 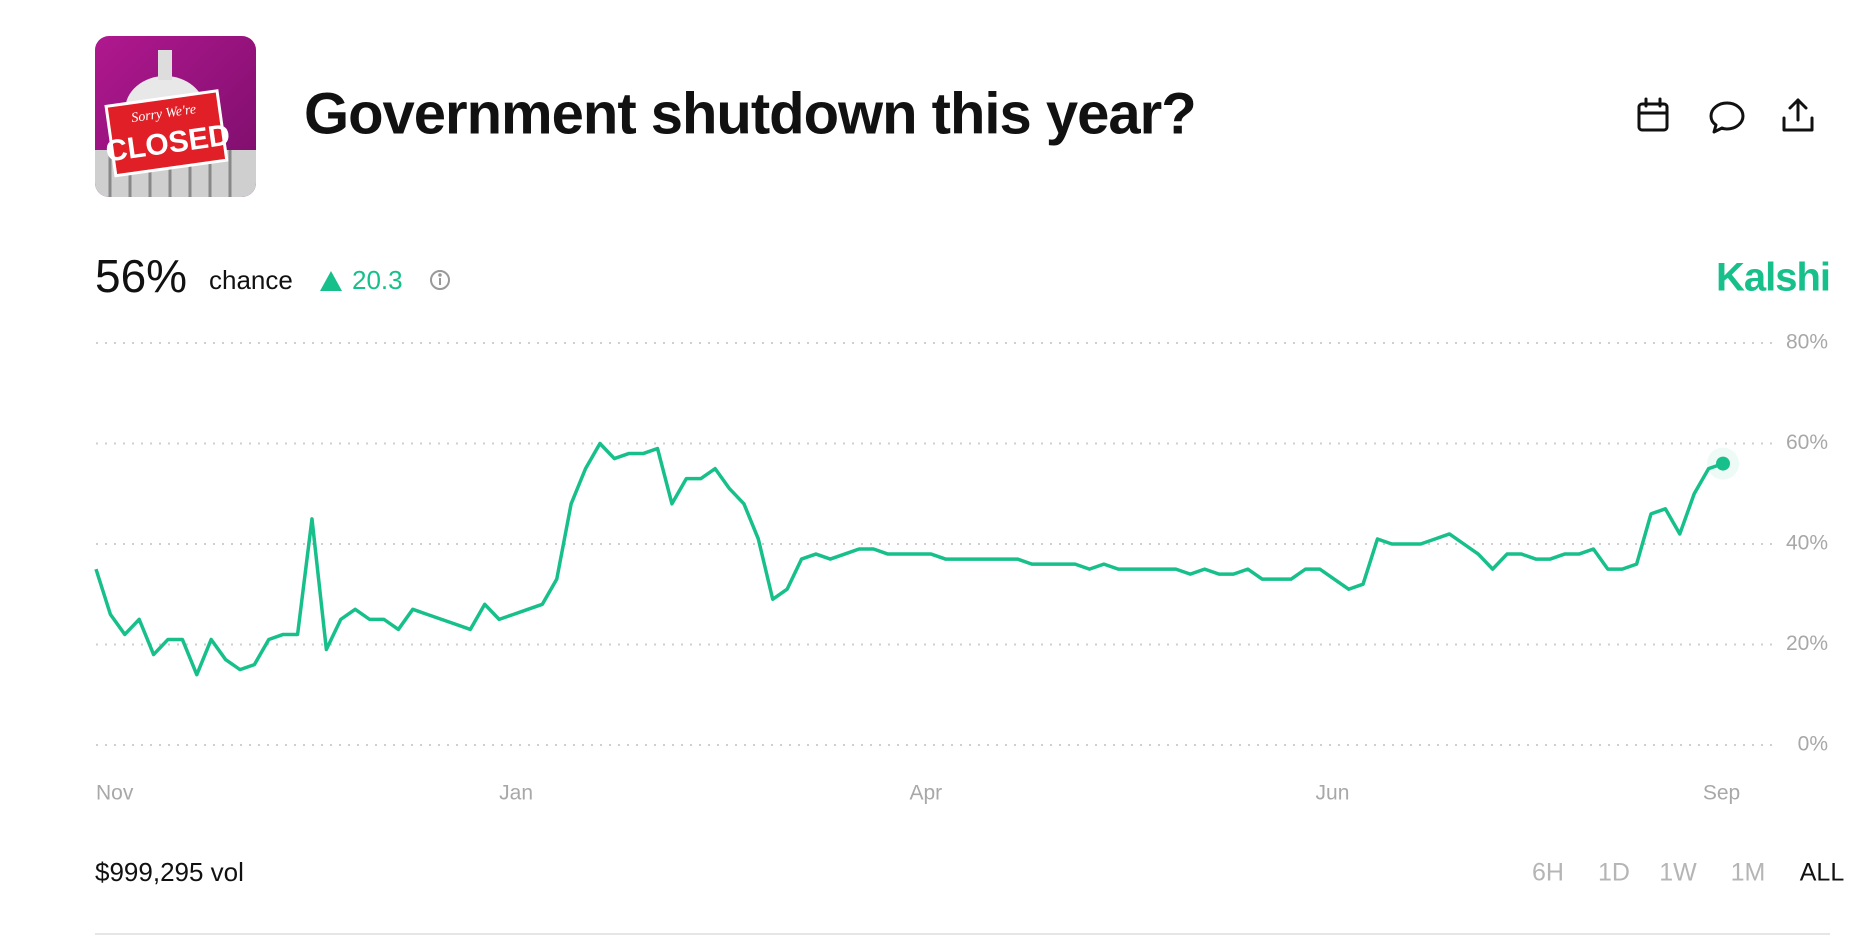 What do you see at coordinates (1748, 873) in the screenshot?
I see `range-button: 1M` at bounding box center [1748, 873].